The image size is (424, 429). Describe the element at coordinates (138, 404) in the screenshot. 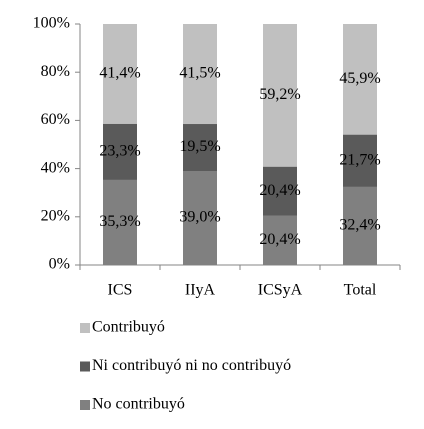

I see `legend-label: No contribuyó` at that location.